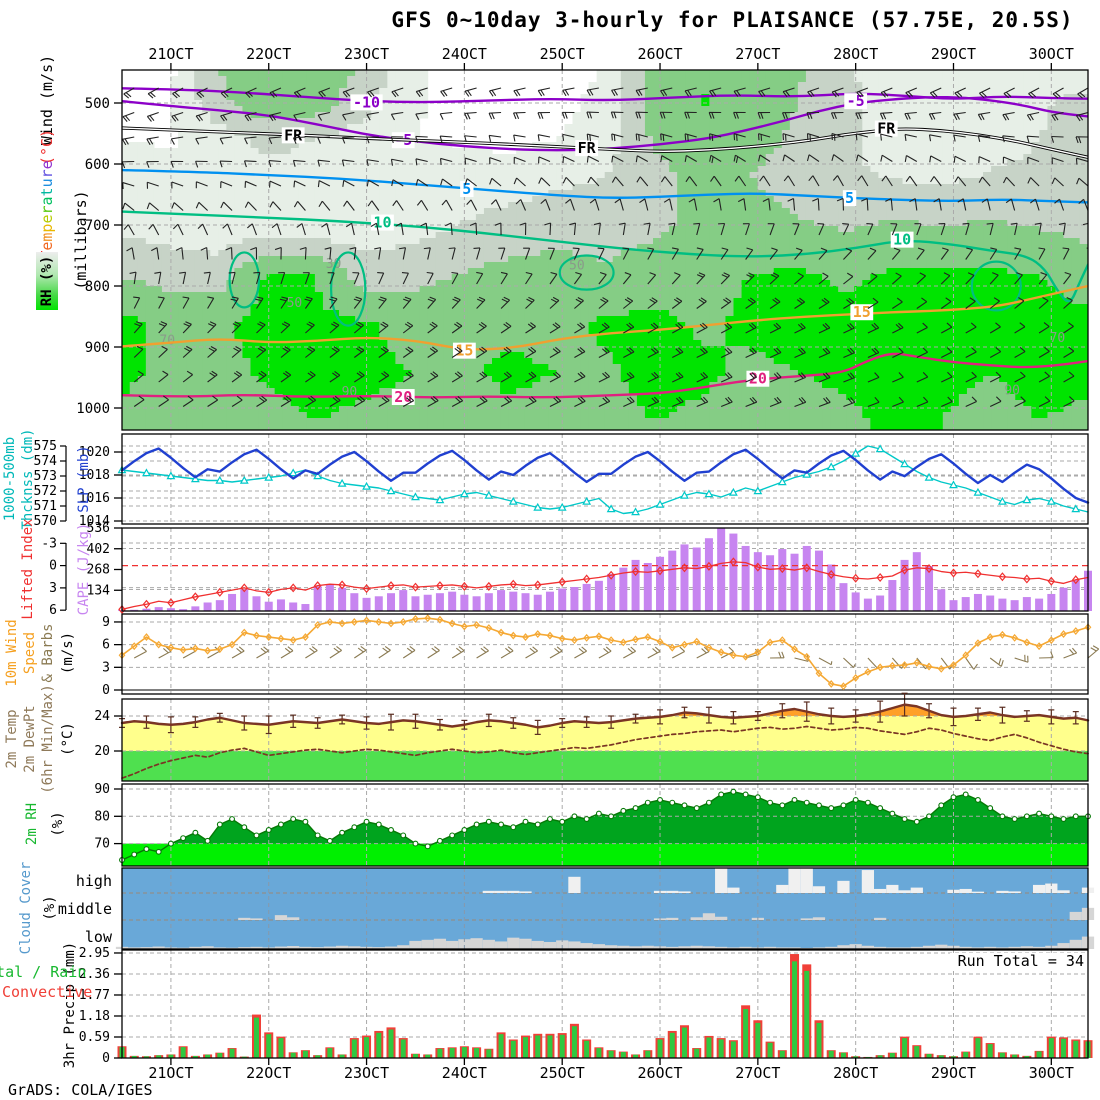 The width and height of the screenshot is (1100, 1100). I want to click on grads-credit: GrADS: COLA/IGES, so click(80, 1090).